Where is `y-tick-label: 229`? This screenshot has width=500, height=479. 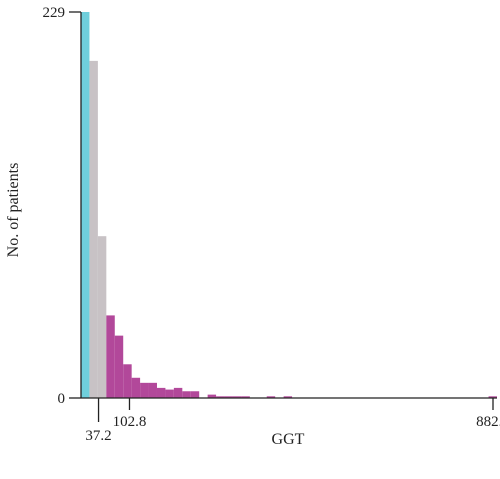 y-tick-label: 229 is located at coordinates (54, 13).